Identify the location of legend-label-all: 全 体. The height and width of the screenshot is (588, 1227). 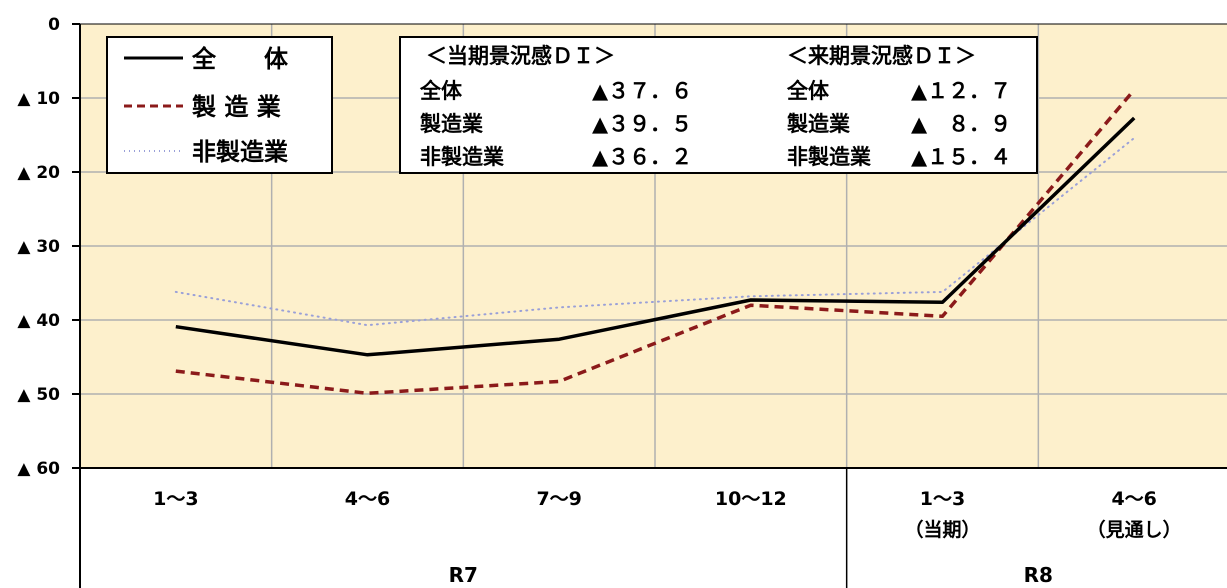
(240, 59).